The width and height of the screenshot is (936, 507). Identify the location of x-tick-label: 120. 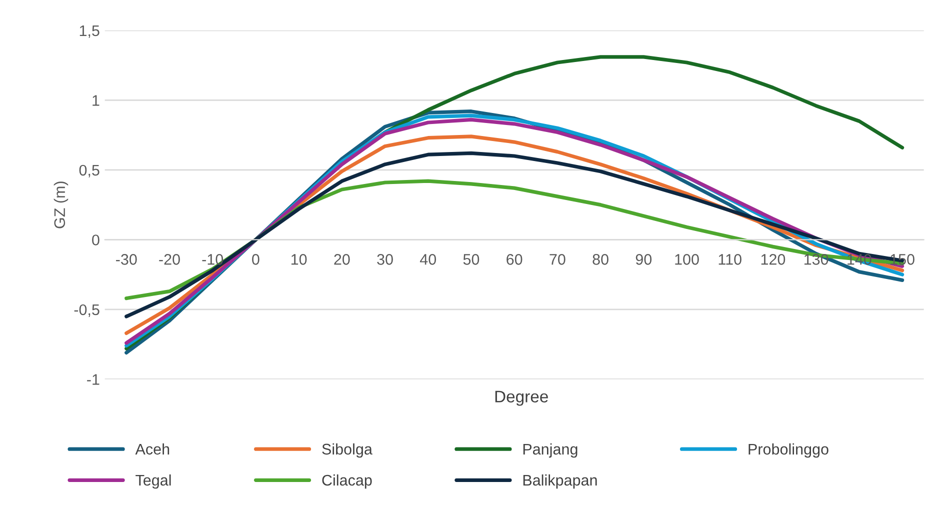
(773, 259).